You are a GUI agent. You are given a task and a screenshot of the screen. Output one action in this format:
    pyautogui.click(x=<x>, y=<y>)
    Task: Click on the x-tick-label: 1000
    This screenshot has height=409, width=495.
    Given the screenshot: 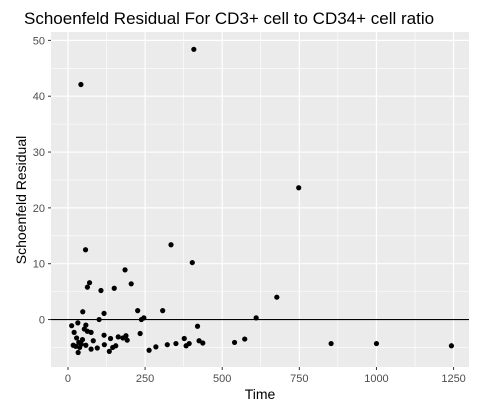 What is the action you would take?
    pyautogui.click(x=376, y=379)
    